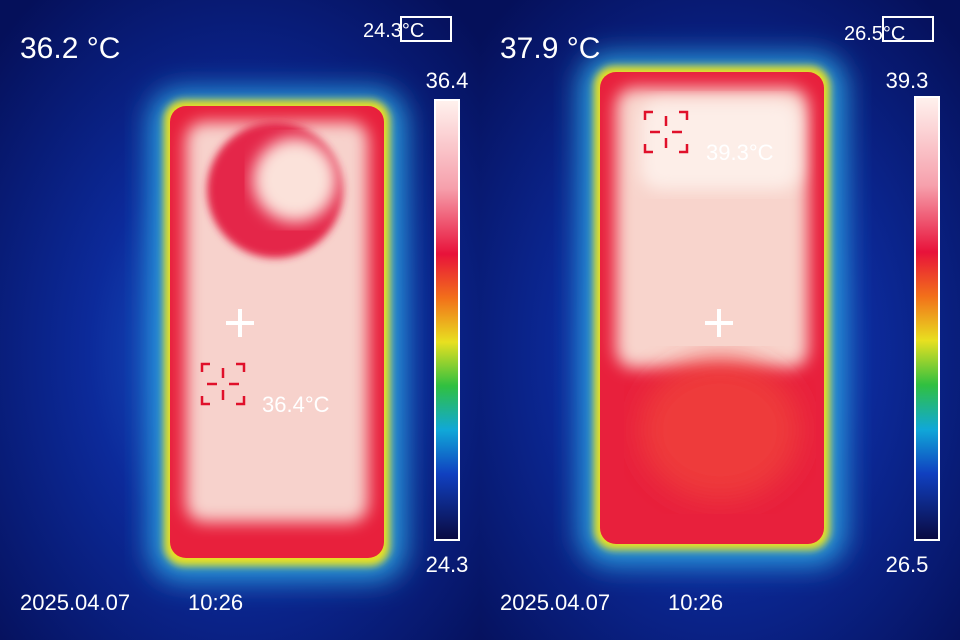  What do you see at coordinates (550, 48) in the screenshot?
I see `center-temp: 37.9 °C` at bounding box center [550, 48].